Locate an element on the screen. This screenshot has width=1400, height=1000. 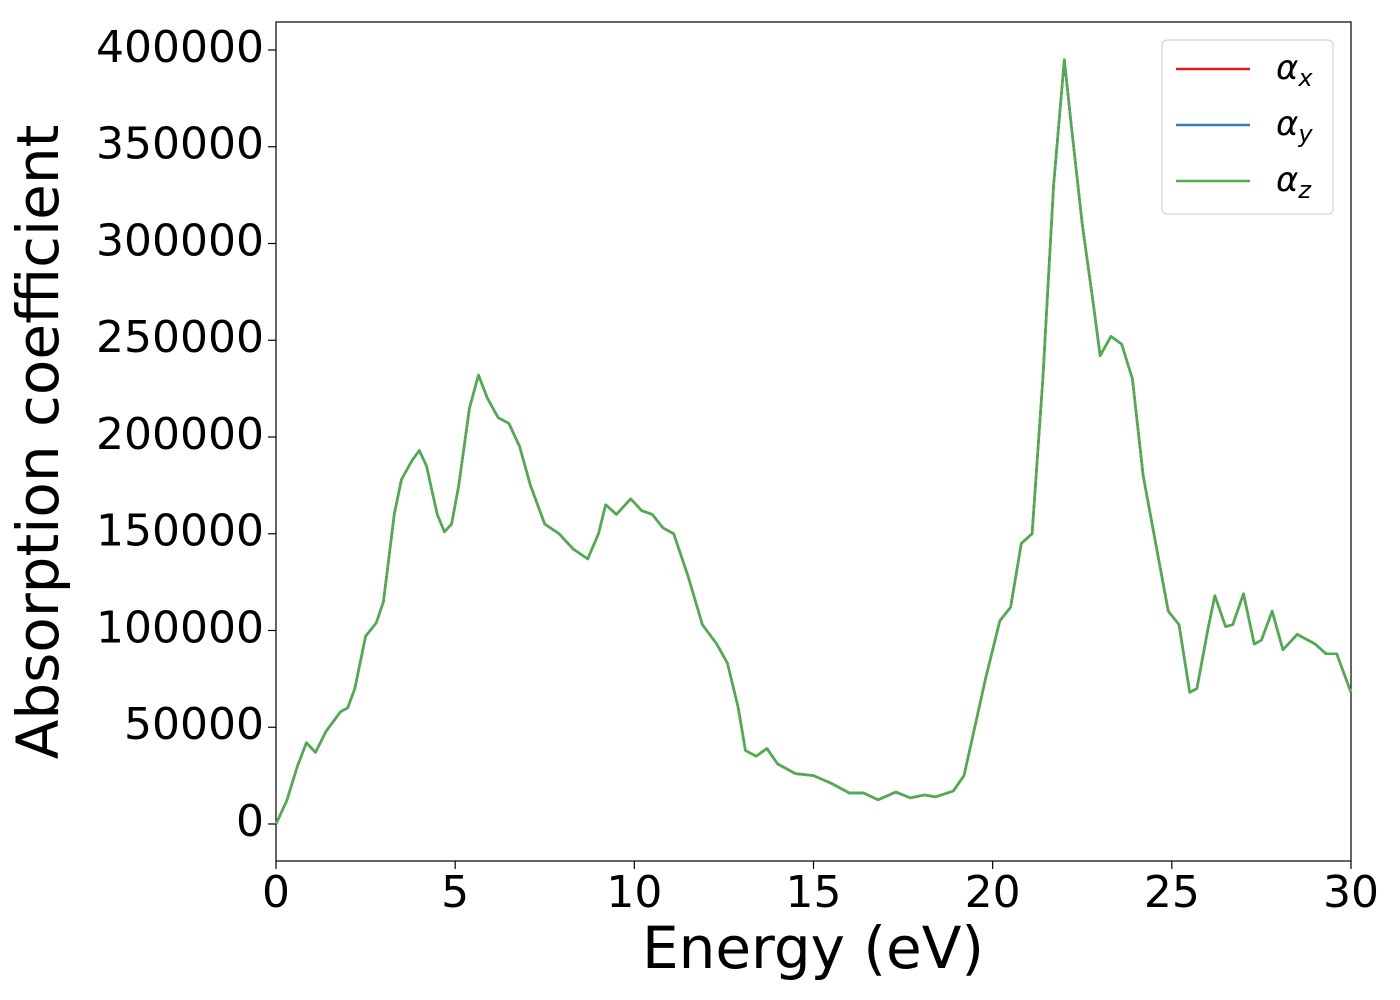
y-tick-label: 50000 is located at coordinates (194, 724).